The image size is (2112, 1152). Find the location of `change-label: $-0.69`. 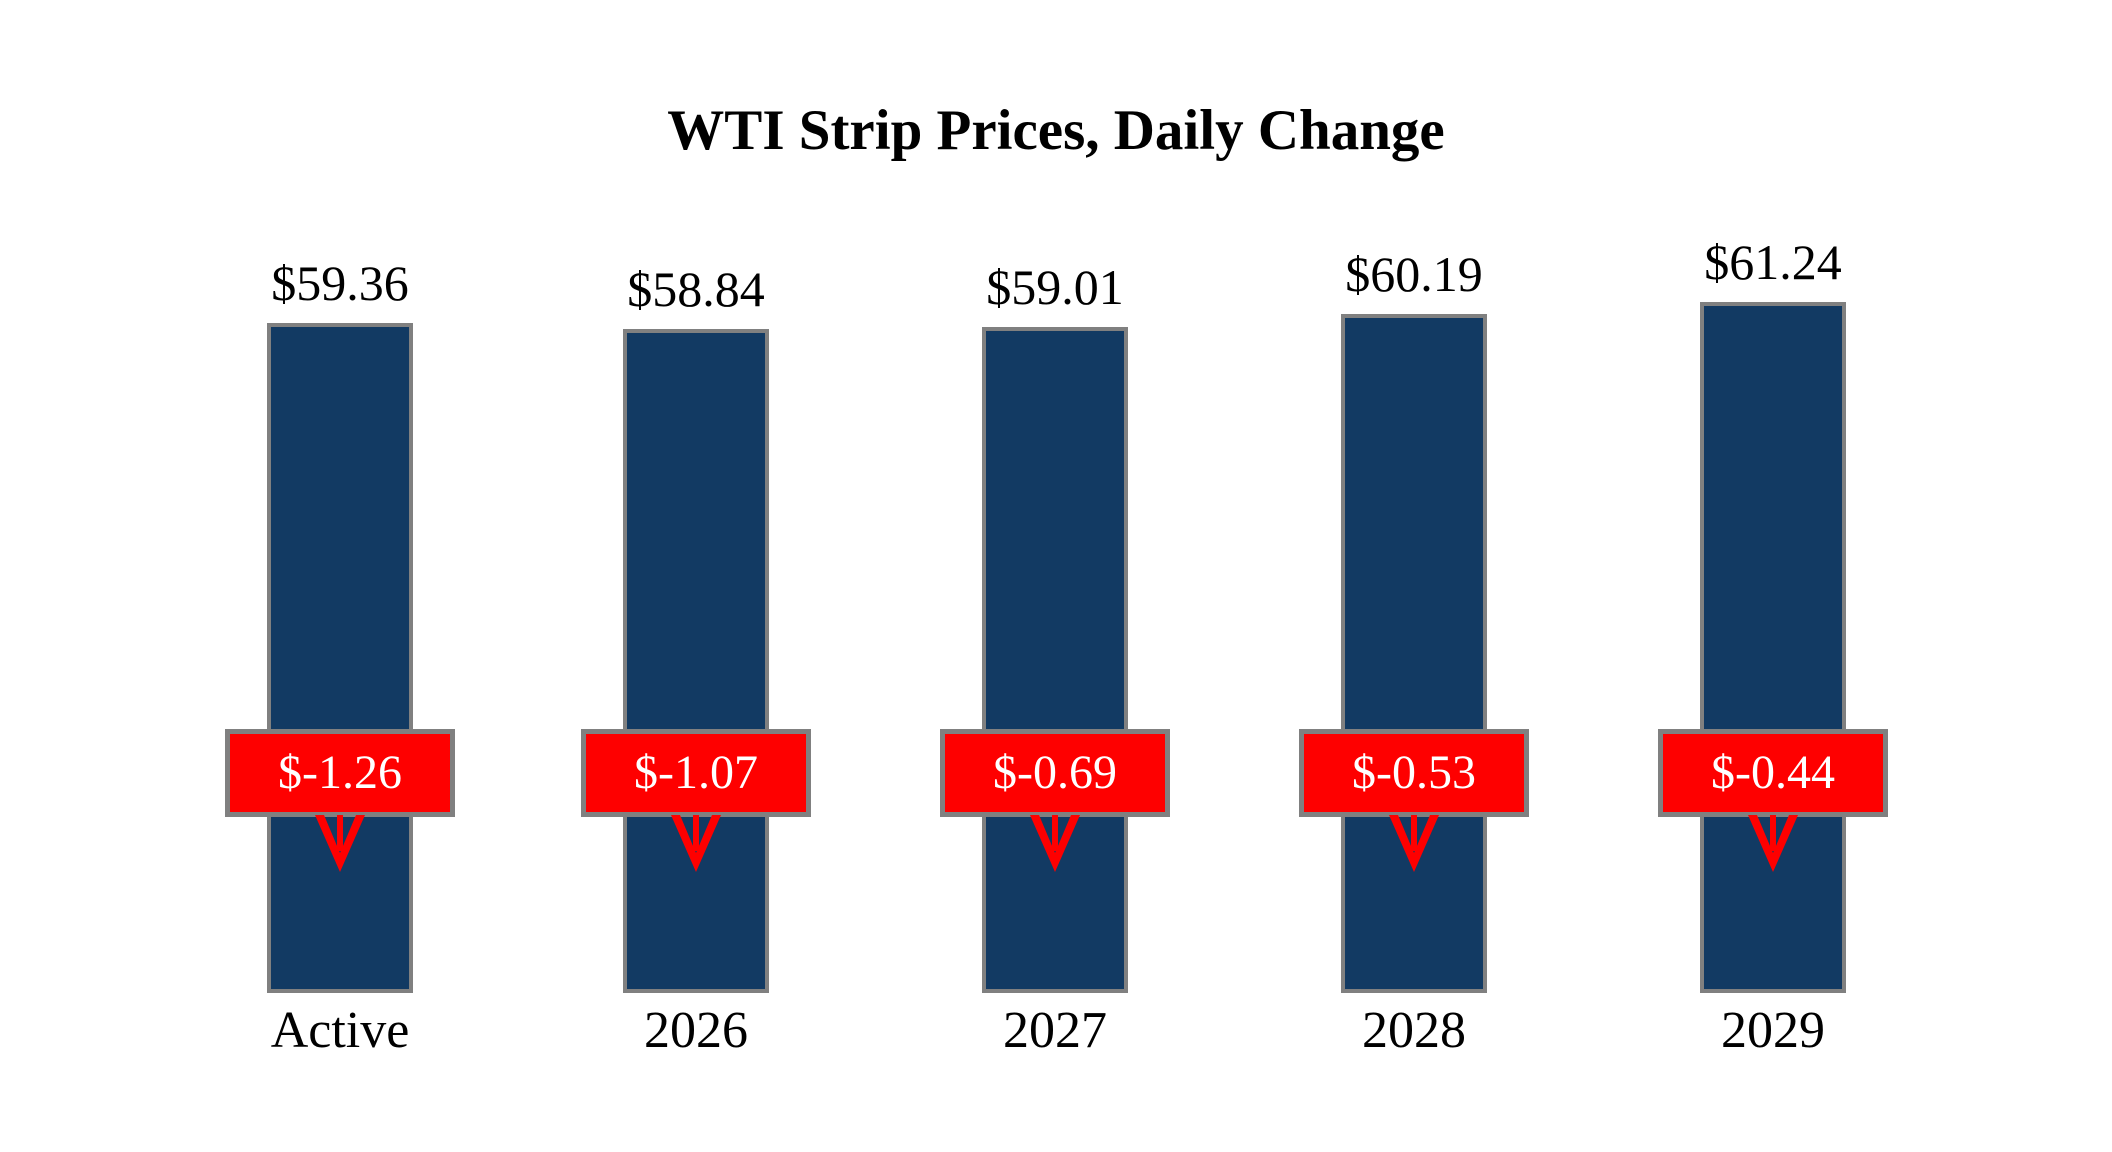

change-label: $-0.69 is located at coordinates (1055, 772).